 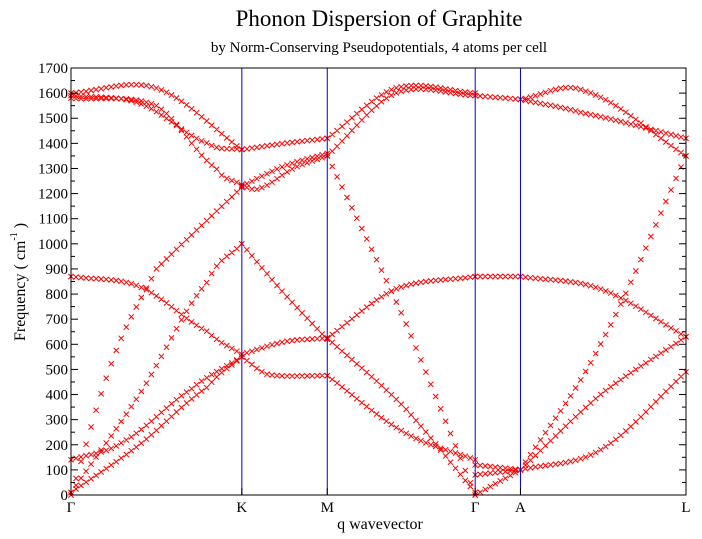 What do you see at coordinates (53, 119) in the screenshot?
I see `y-tick-label: 1500` at bounding box center [53, 119].